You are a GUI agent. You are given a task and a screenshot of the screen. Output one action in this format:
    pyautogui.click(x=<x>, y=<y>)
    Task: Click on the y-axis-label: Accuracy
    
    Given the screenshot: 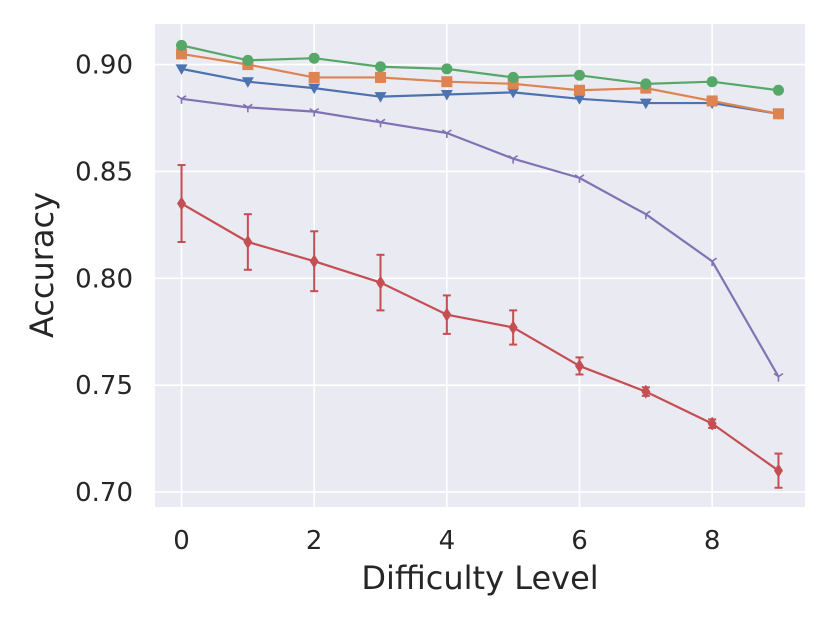 What is the action you would take?
    pyautogui.click(x=42, y=265)
    